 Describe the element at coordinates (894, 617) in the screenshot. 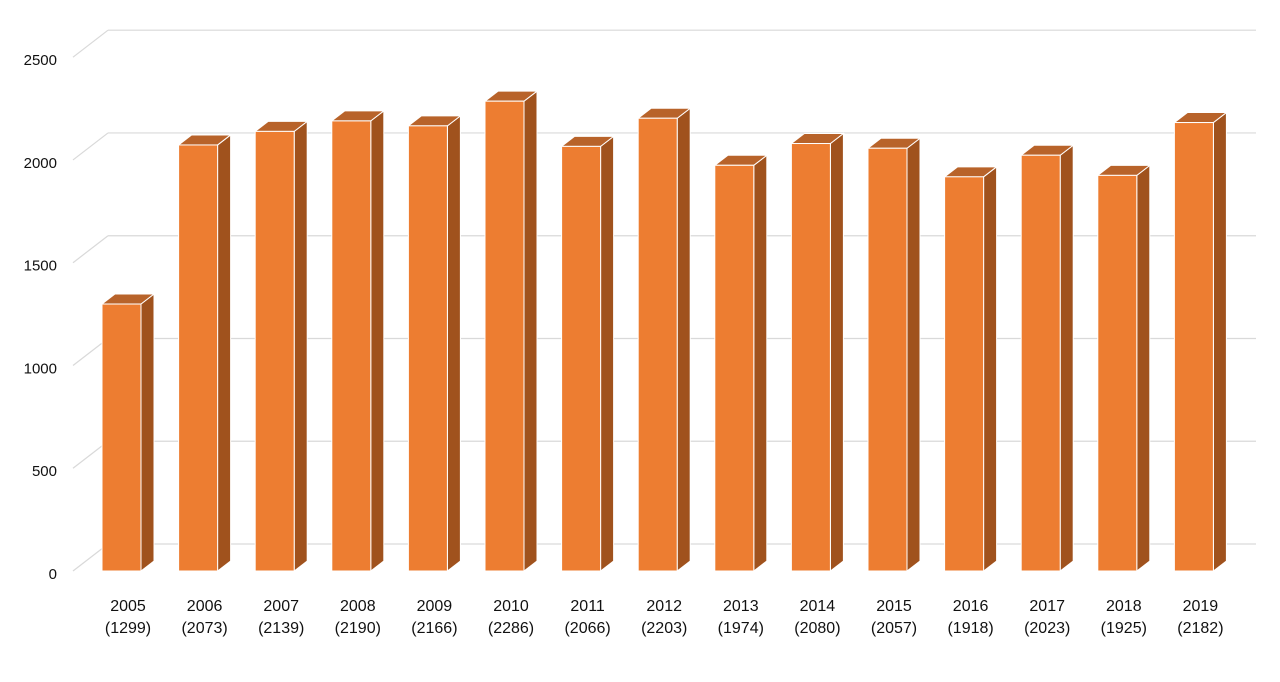

I see `x-tick-label: 2015 (2057)` at that location.